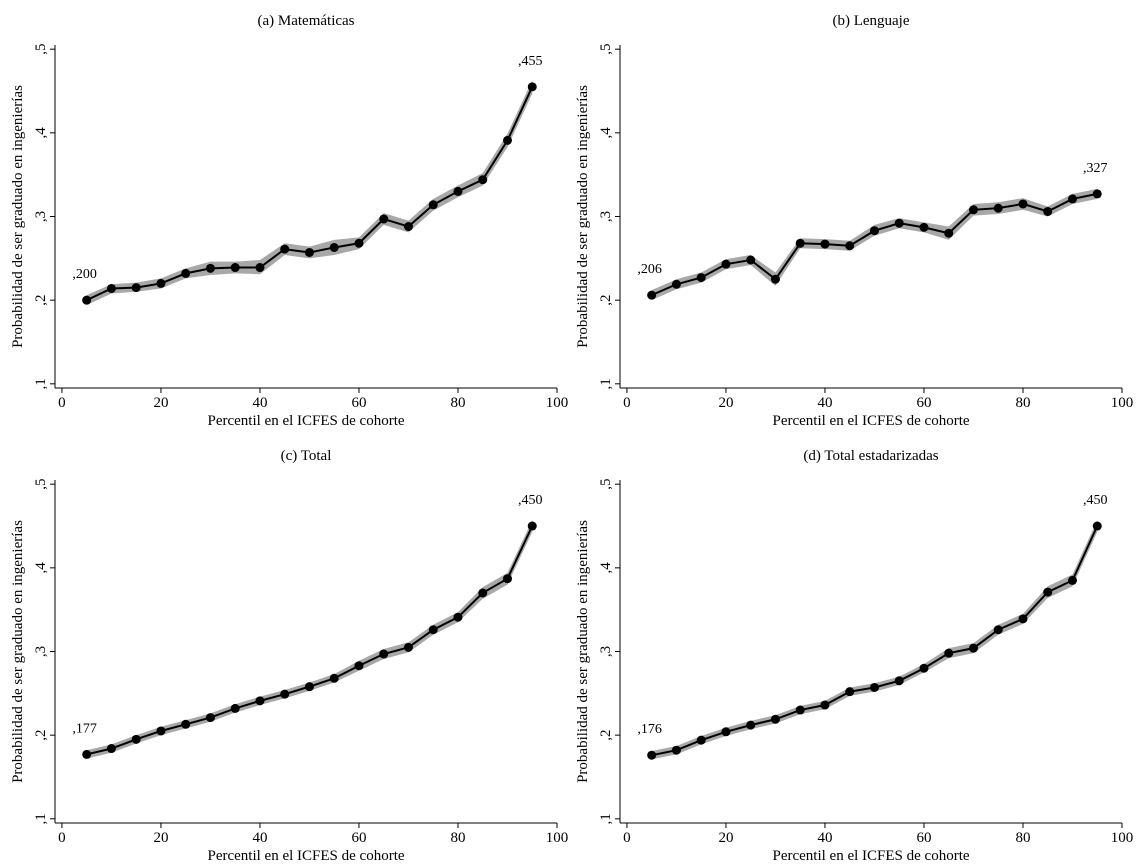 The image size is (1136, 865). I want to click on panel-title: (d) Total estadarizadas, so click(870, 456).